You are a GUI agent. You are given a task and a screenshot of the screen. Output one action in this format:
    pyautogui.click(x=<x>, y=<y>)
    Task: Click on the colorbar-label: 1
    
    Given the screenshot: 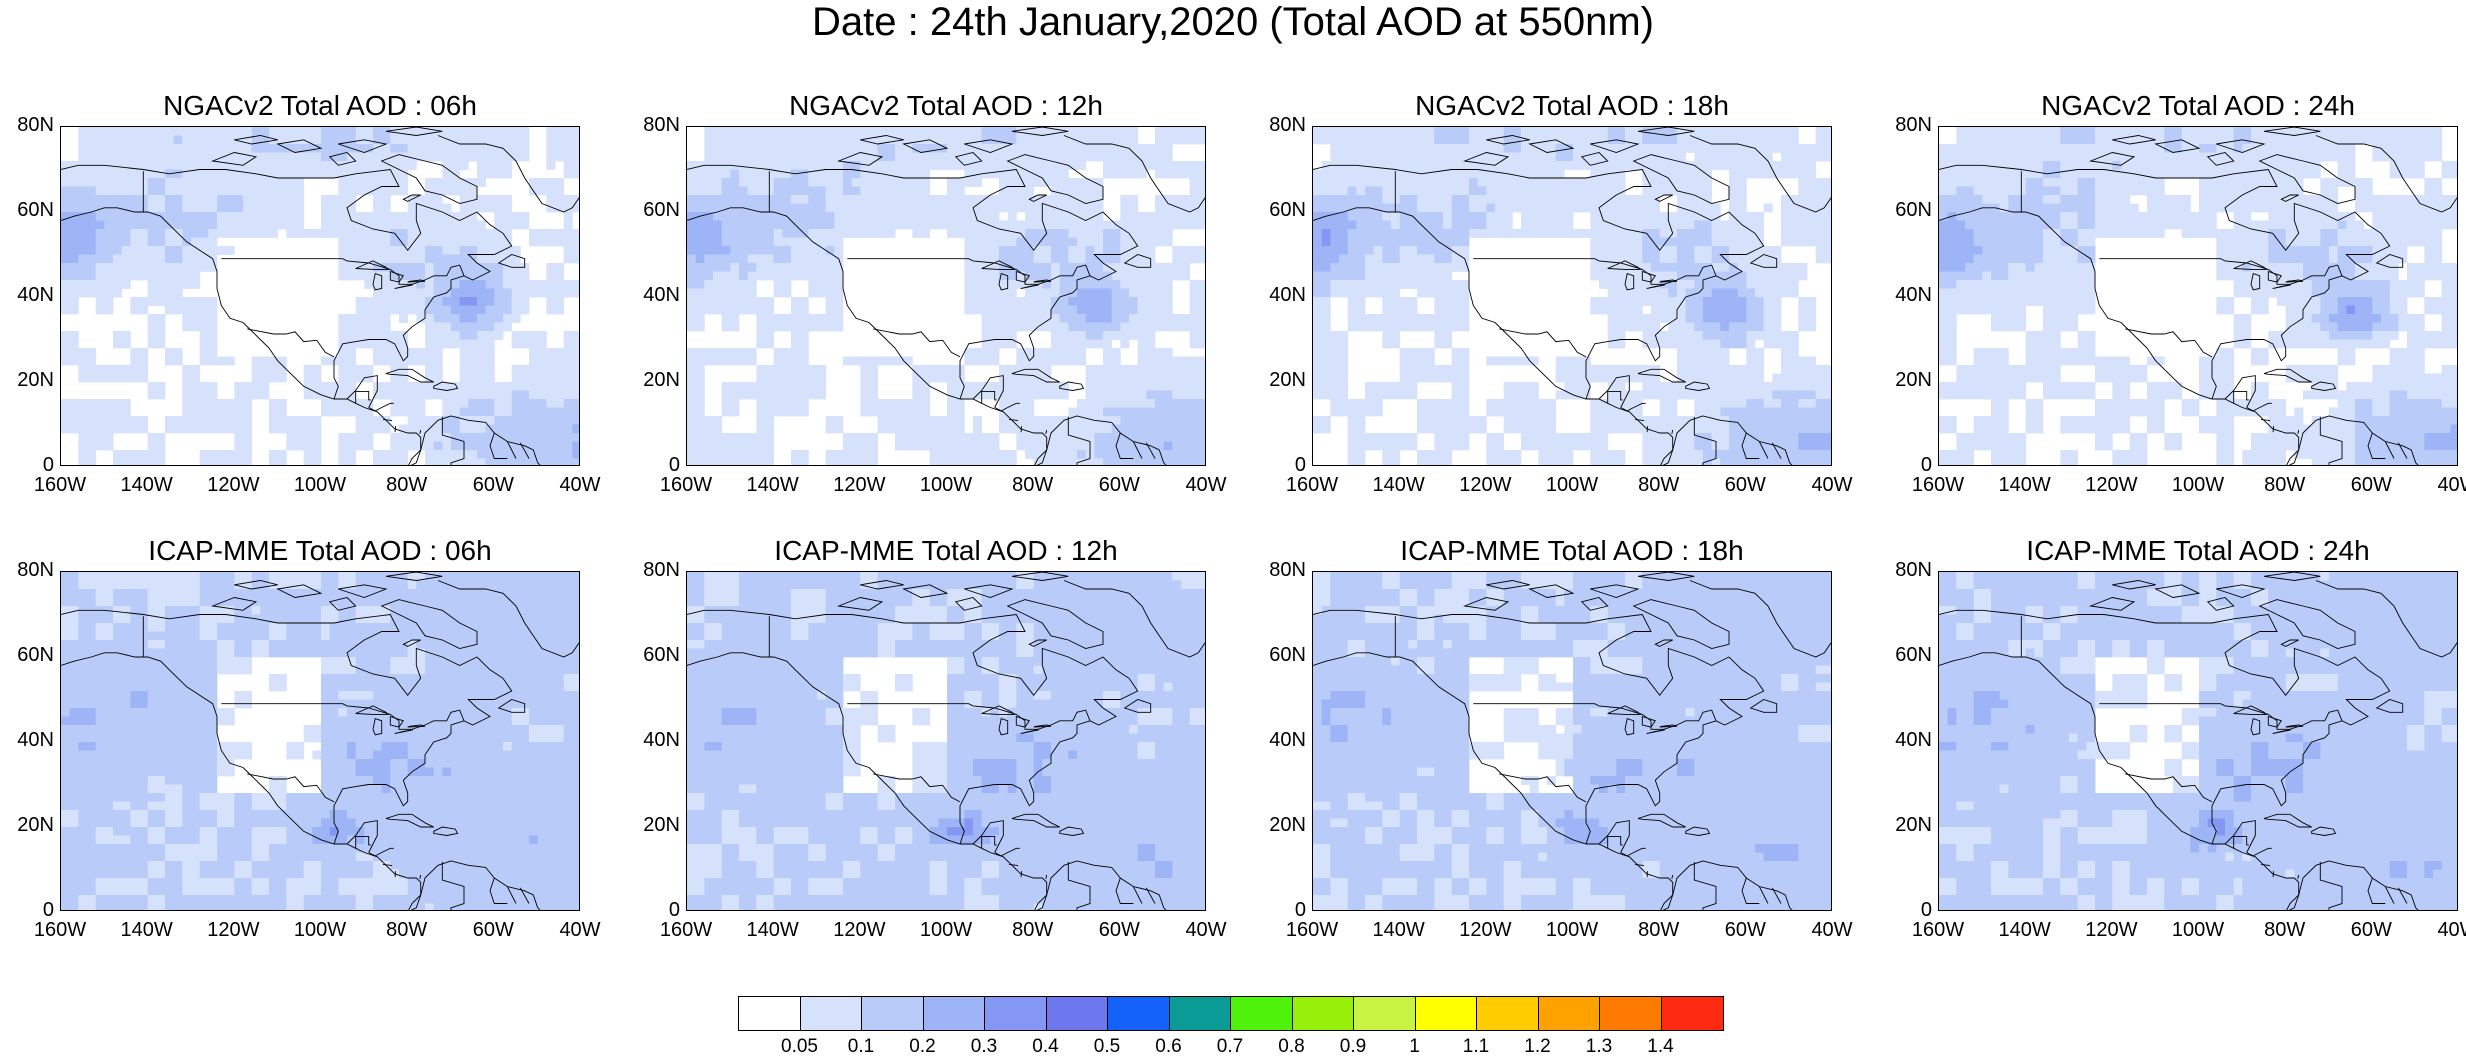 What is the action you would take?
    pyautogui.click(x=1415, y=1047)
    